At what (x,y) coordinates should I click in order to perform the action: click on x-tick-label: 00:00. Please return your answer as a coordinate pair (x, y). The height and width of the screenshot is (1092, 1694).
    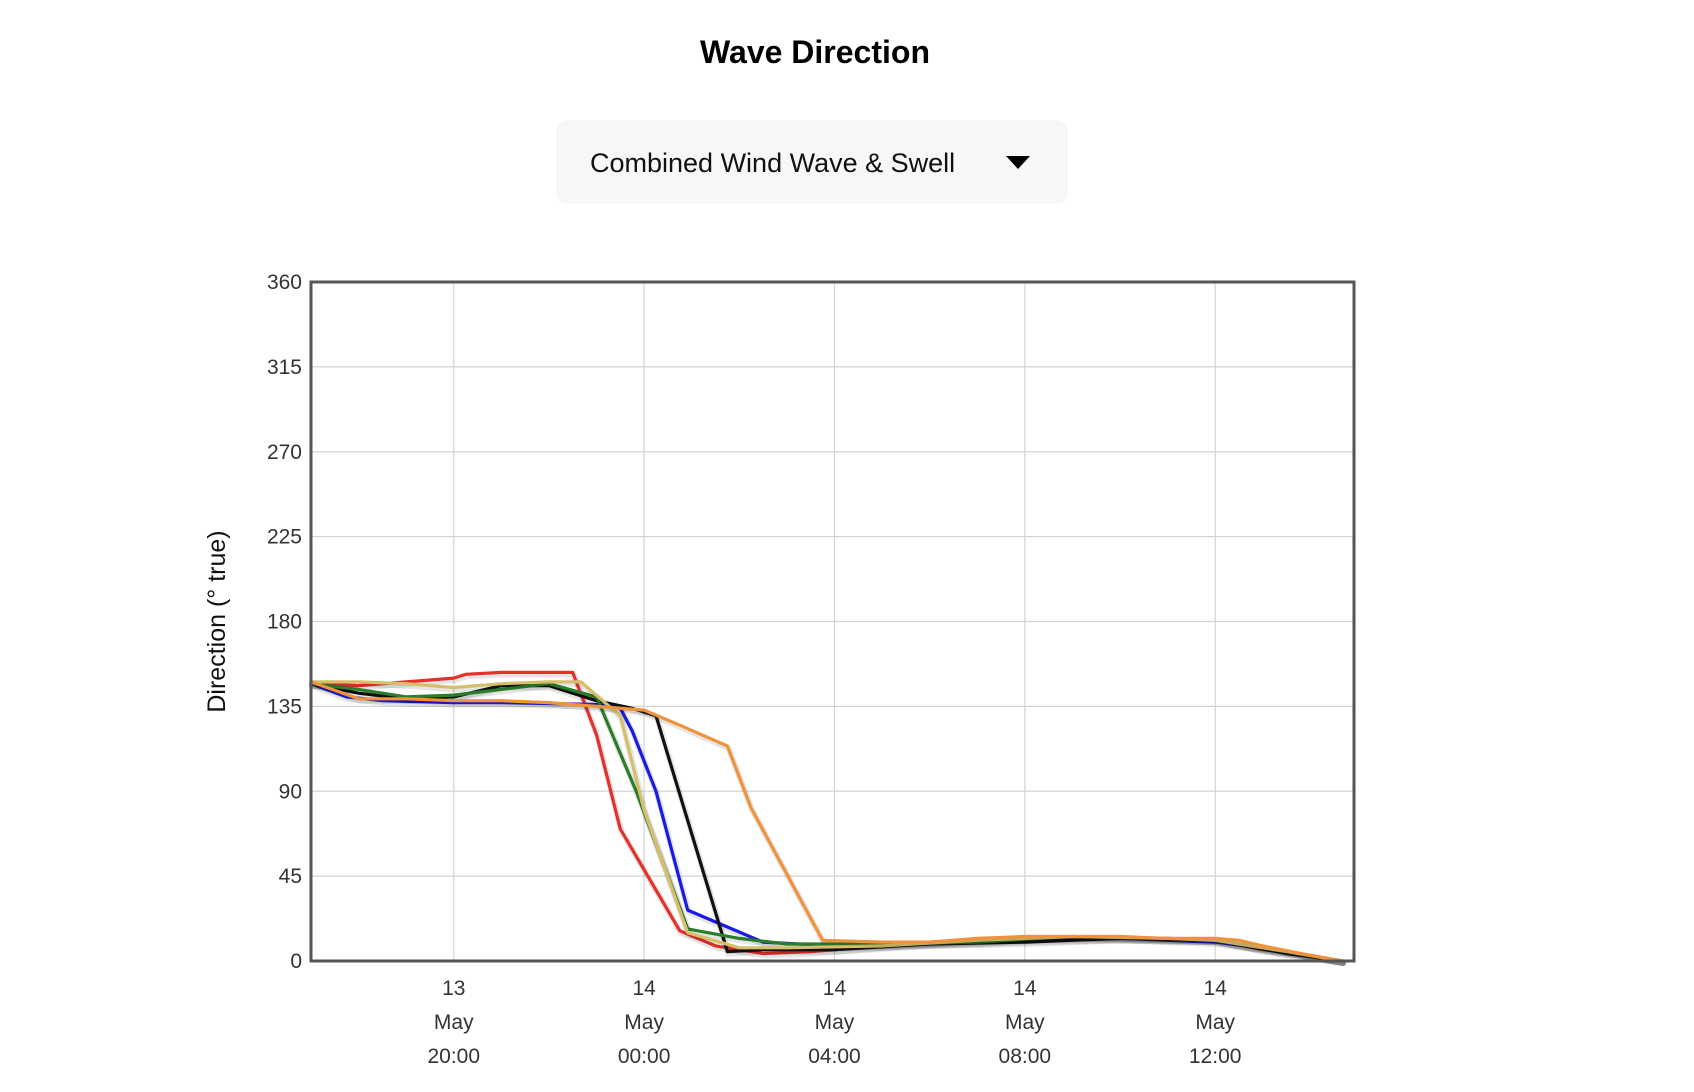
    Looking at the image, I should click on (644, 1056).